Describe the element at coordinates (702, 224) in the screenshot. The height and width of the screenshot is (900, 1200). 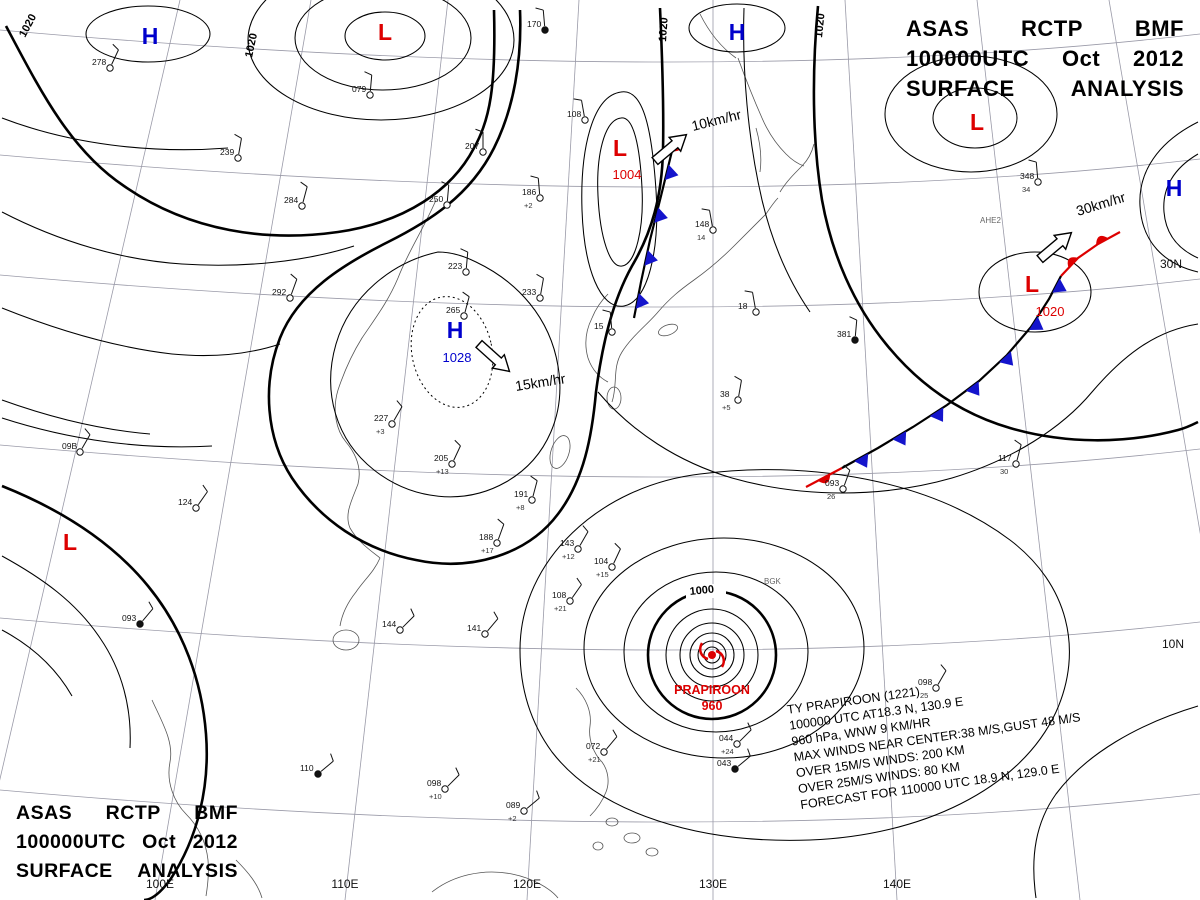
I see `station-value: 148` at that location.